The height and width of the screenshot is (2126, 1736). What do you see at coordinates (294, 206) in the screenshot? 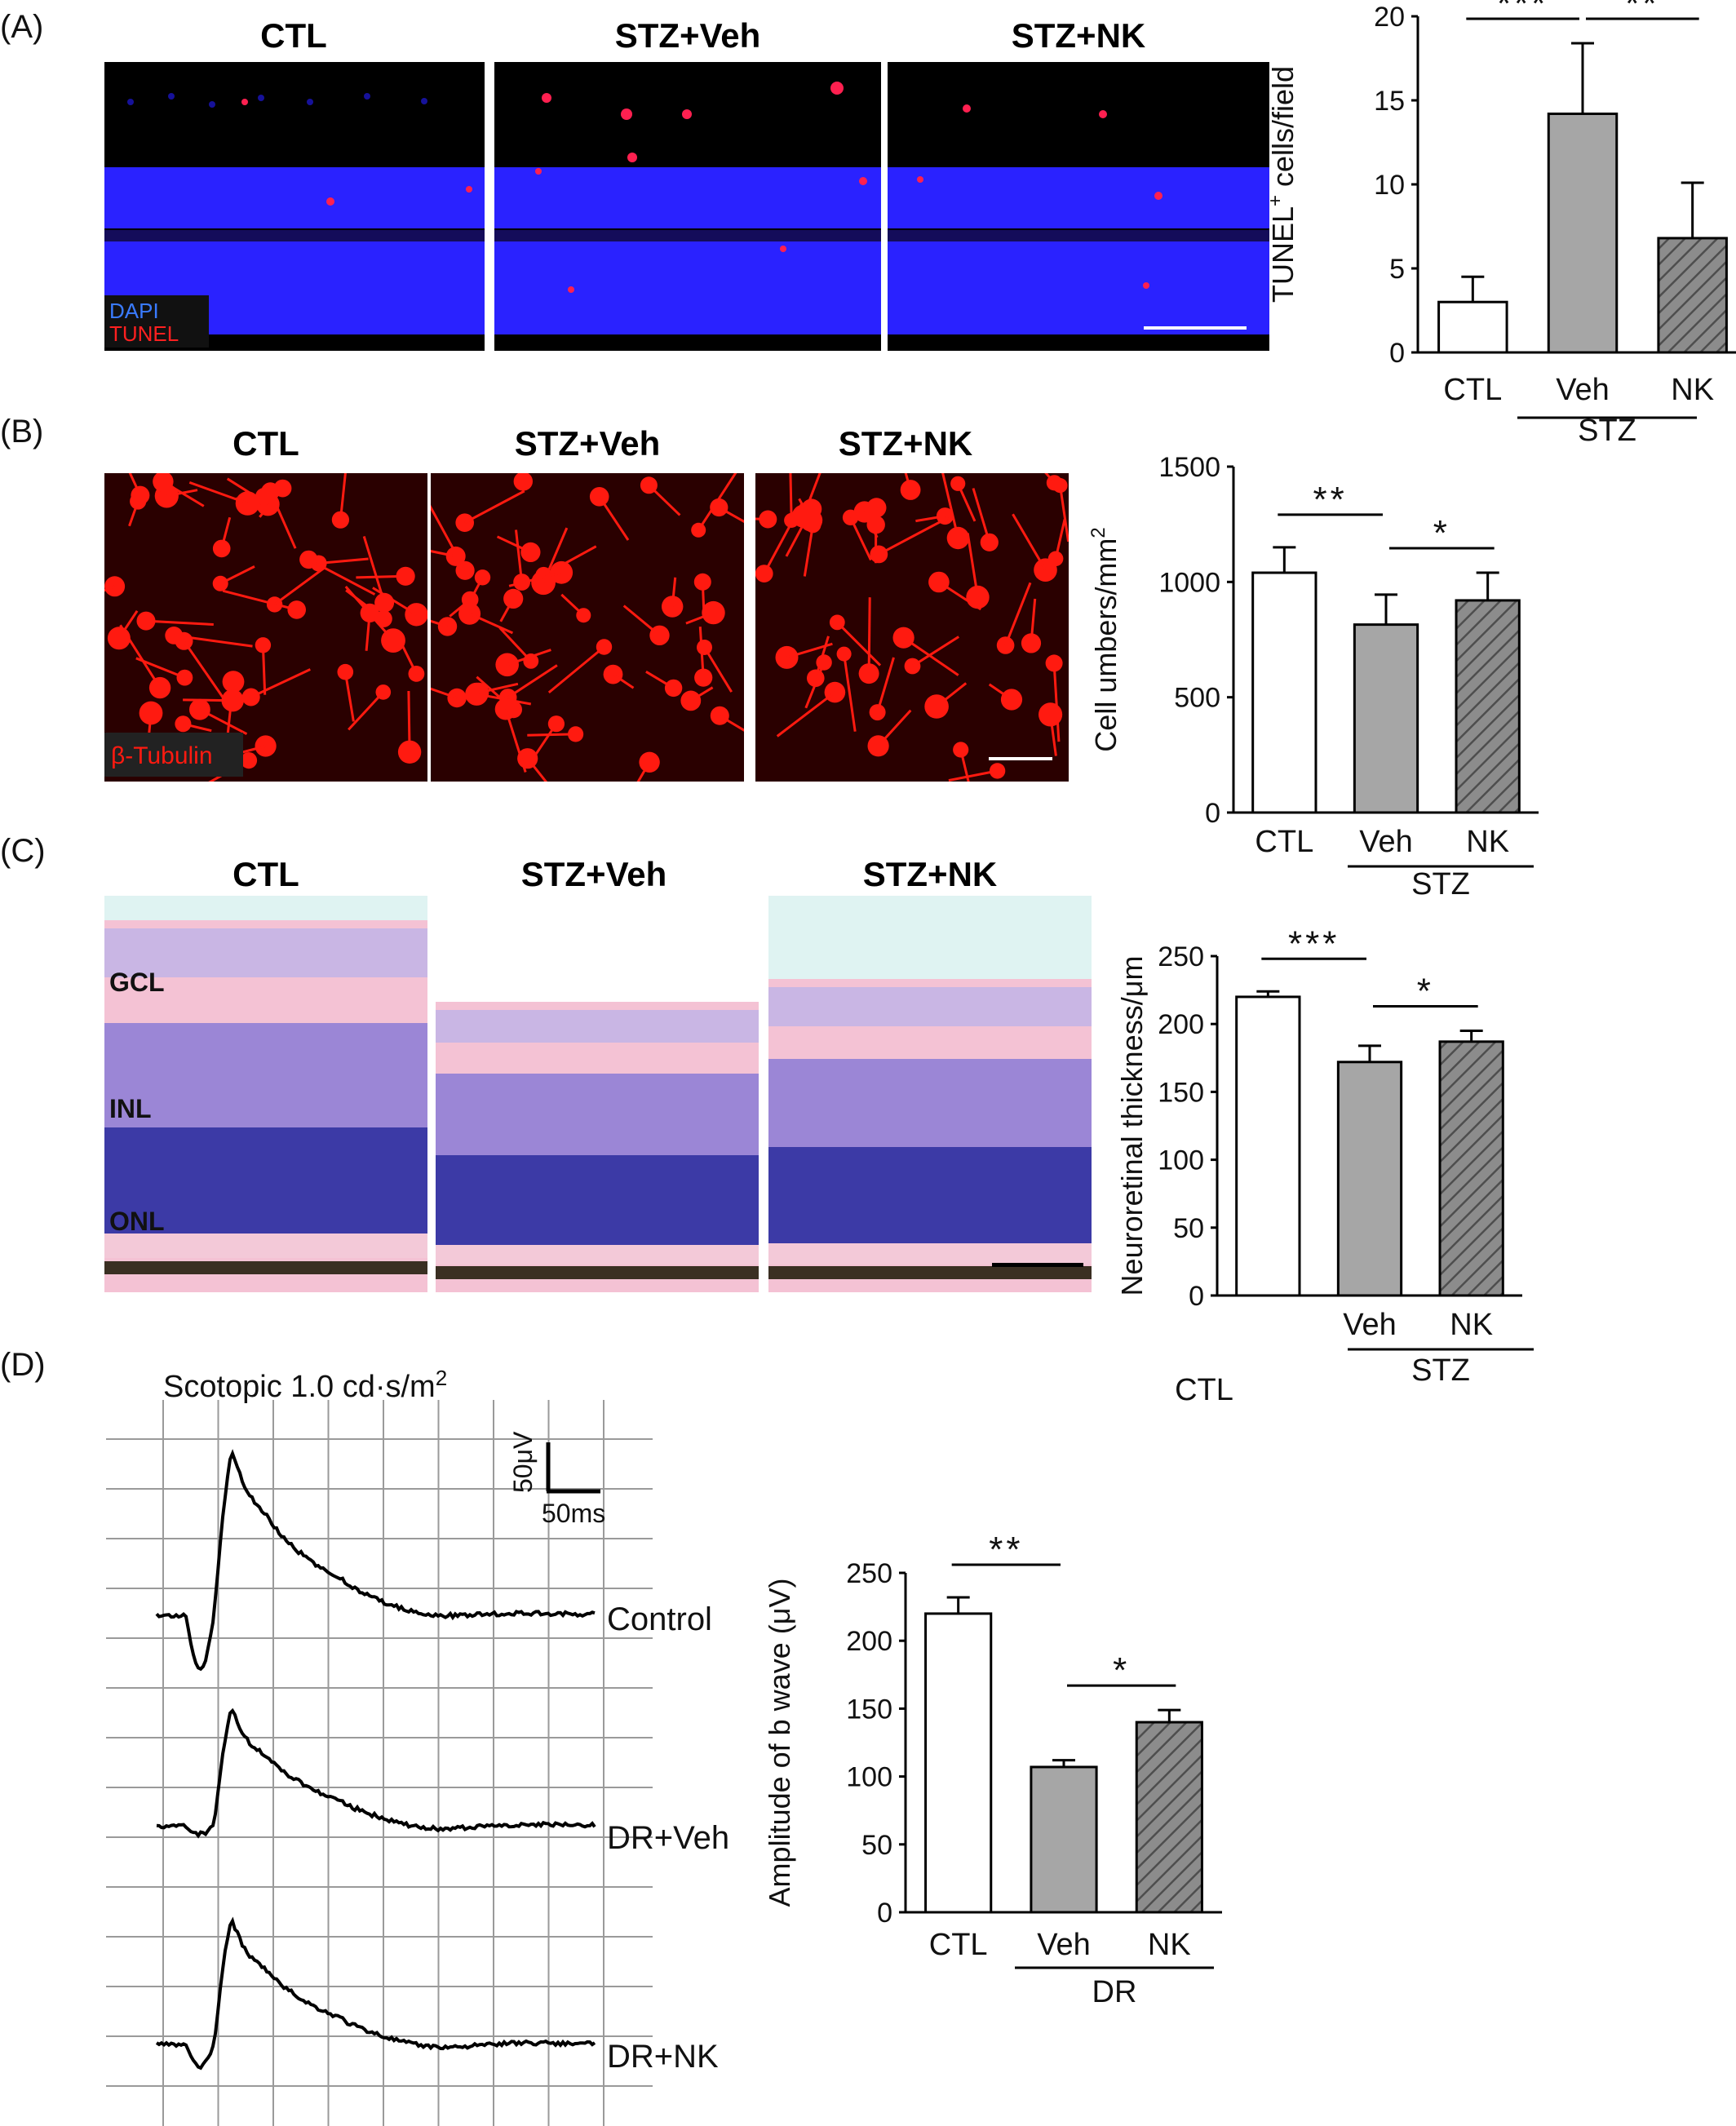
I see `panel-a-image-ctl: DAPI TUNEL` at bounding box center [294, 206].